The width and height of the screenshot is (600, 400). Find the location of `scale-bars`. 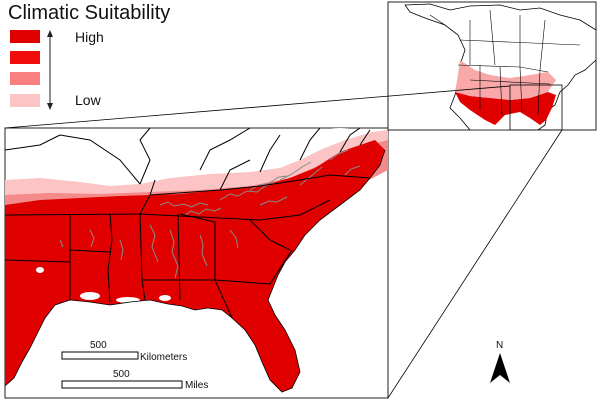

scale-bars is located at coordinates (122, 370).